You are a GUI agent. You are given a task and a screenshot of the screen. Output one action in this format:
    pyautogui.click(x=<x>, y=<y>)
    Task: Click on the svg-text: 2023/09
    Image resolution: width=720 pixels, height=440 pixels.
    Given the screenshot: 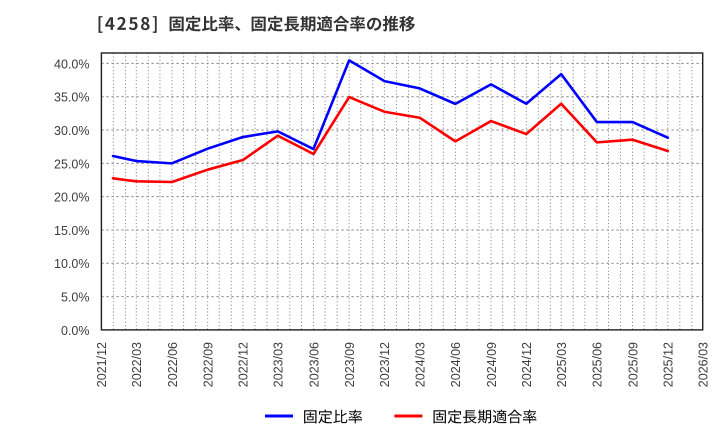 What is the action you would take?
    pyautogui.click(x=350, y=364)
    